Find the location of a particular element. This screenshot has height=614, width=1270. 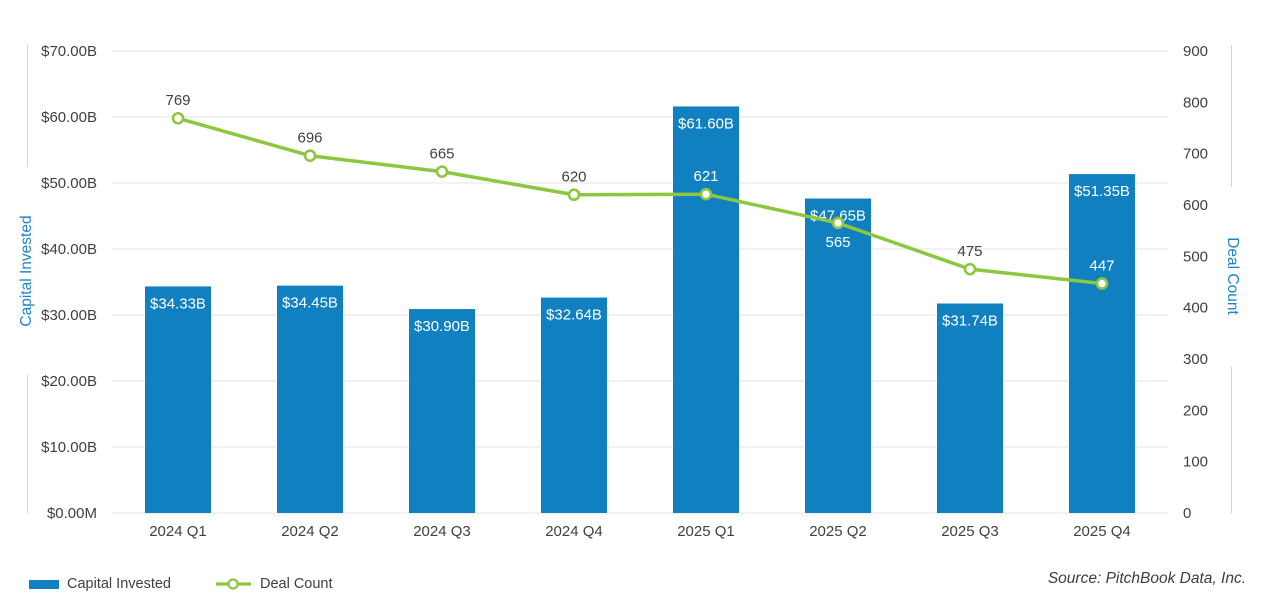

right-axis-tick-label: 100 is located at coordinates (1195, 462).